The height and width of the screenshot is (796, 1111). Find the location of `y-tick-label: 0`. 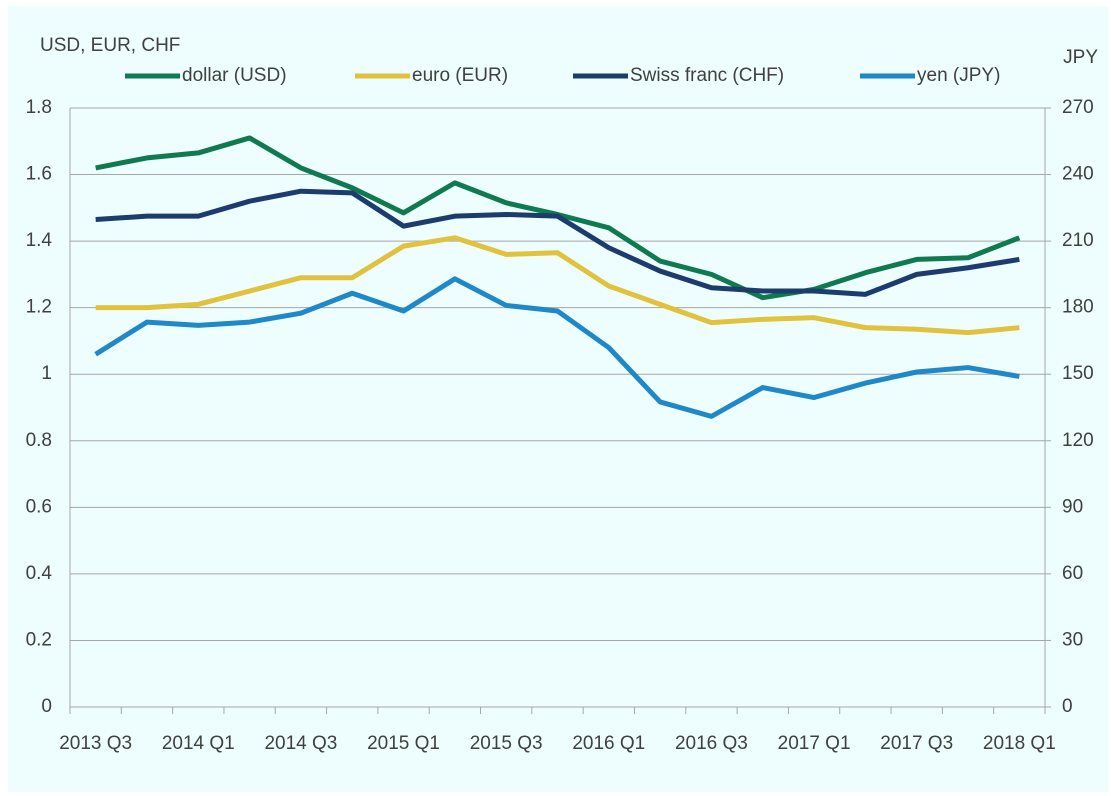

y-tick-label: 0 is located at coordinates (46, 706).